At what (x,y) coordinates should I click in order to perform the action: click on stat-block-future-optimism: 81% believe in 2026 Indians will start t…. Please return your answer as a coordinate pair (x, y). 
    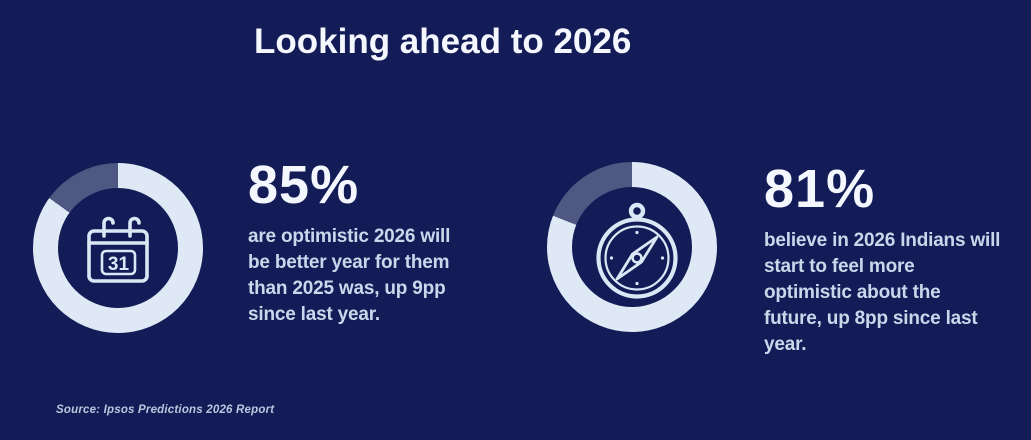
    Looking at the image, I should click on (897, 260).